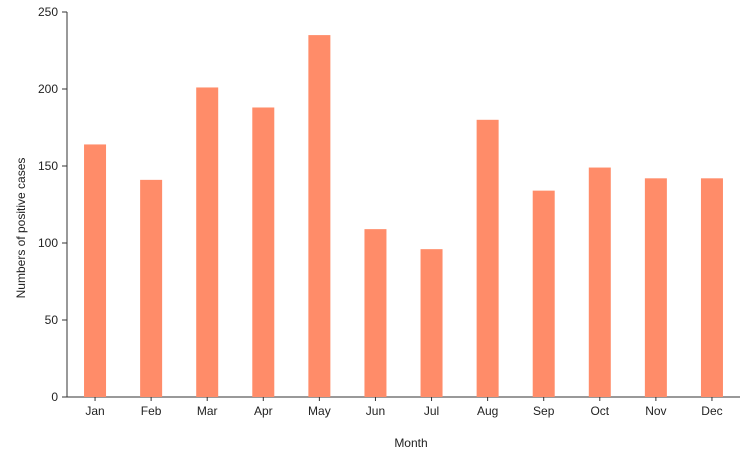 The image size is (754, 458). Describe the element at coordinates (655, 287) in the screenshot. I see `bar-nov` at that location.